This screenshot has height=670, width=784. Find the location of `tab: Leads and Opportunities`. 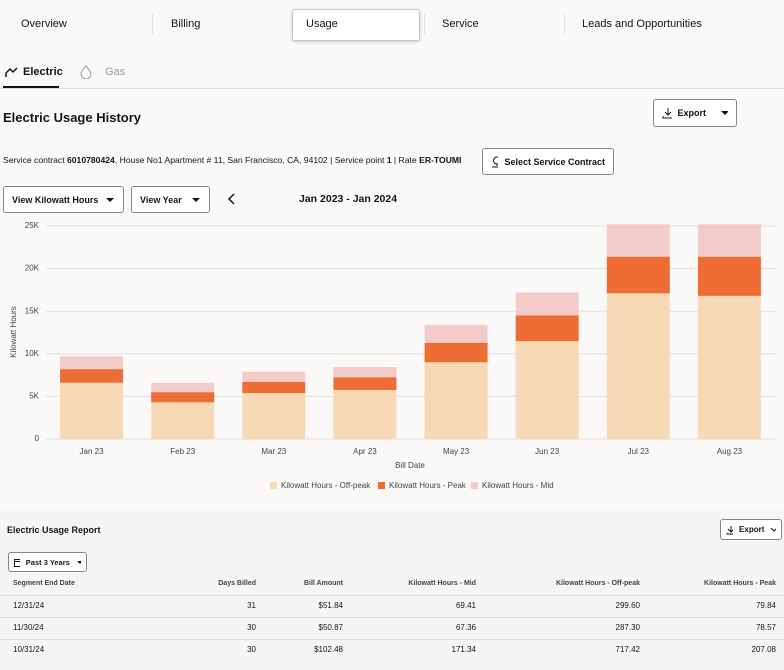

tab: Leads and Opportunities is located at coordinates (642, 24).